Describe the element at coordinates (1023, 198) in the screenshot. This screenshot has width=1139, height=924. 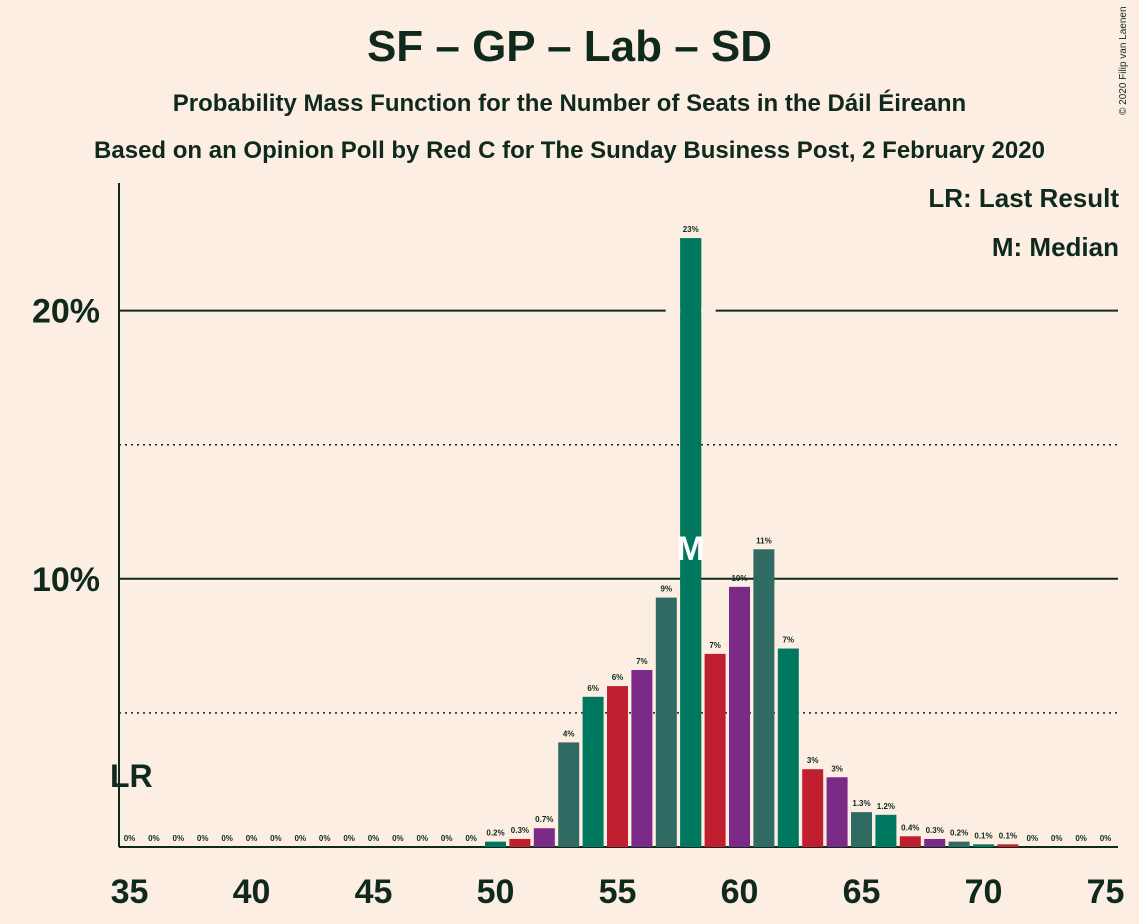
I see `legend-last-result: LR: Last Result` at that location.